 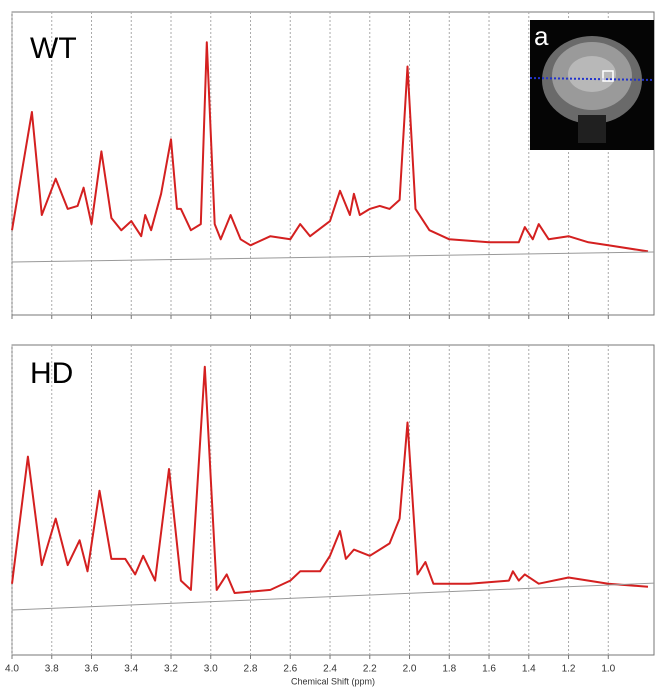 I want to click on x-tick-label: 2.4, so click(x=330, y=669).